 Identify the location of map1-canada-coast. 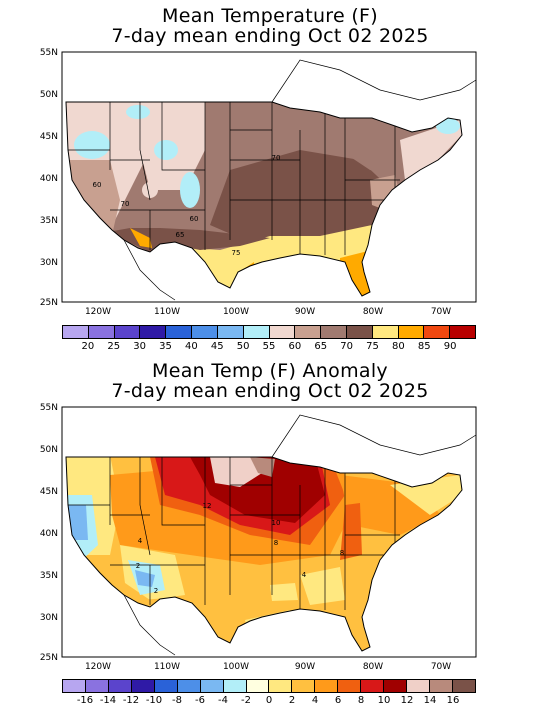
(374, 81).